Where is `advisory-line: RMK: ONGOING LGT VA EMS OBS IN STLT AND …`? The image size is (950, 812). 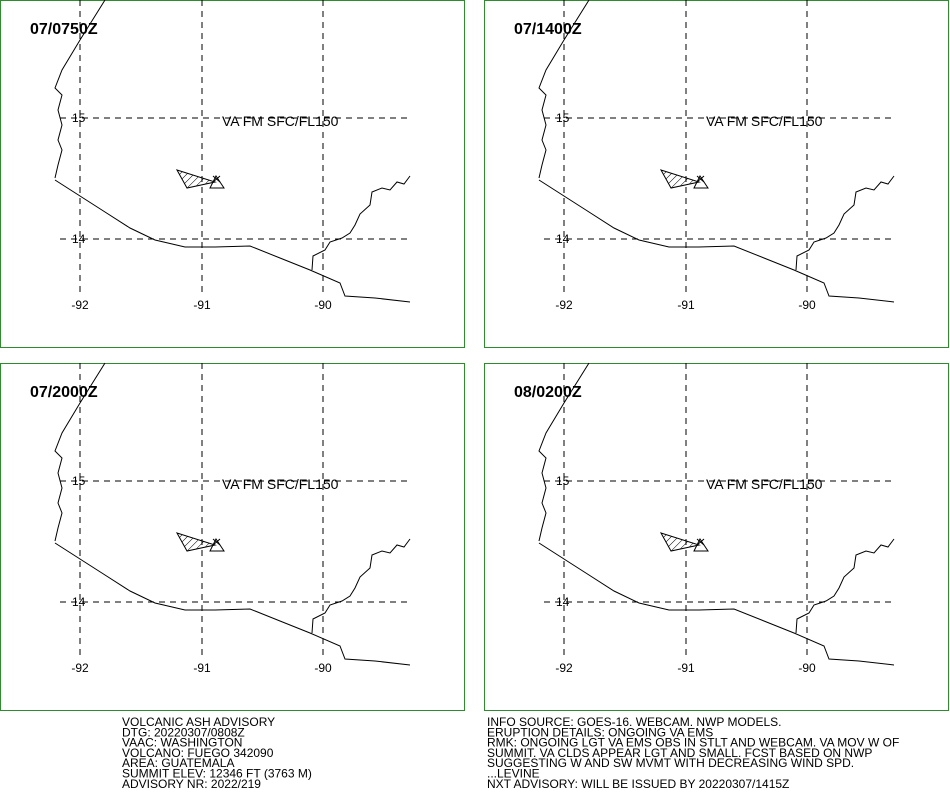 advisory-line: RMK: ONGOING LGT VA EMS OBS IN STLT AND … is located at coordinates (693, 743).